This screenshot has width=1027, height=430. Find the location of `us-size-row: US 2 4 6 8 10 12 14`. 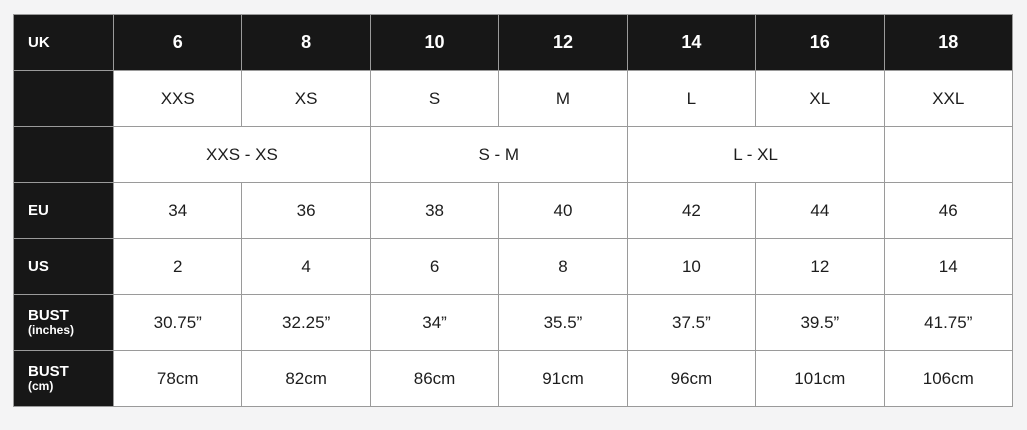

us-size-row: US 2 4 6 8 10 12 14 is located at coordinates (513, 266).